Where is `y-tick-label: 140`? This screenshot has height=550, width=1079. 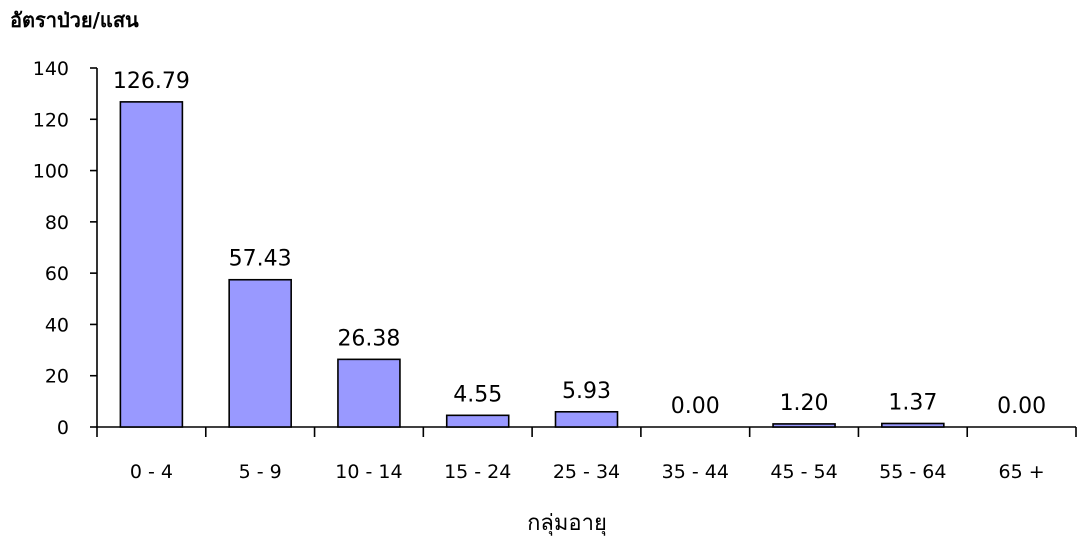 y-tick-label: 140 is located at coordinates (51, 69).